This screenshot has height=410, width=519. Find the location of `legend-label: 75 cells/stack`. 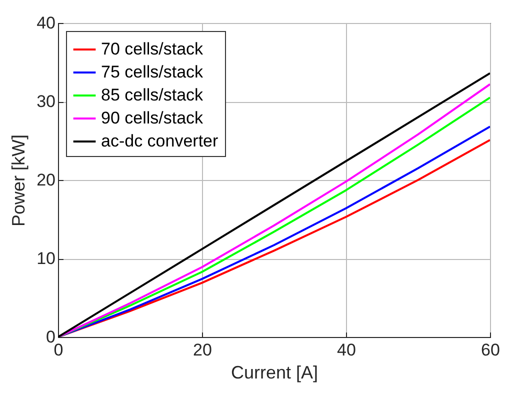

legend-label: 75 cells/stack is located at coordinates (152, 72).